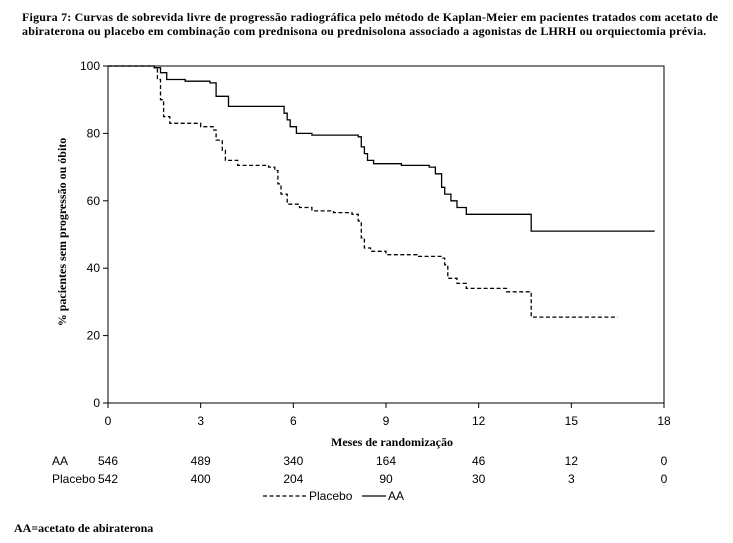 This screenshot has height=543, width=733. I want to click on y-tick-label: 40, so click(94, 268).